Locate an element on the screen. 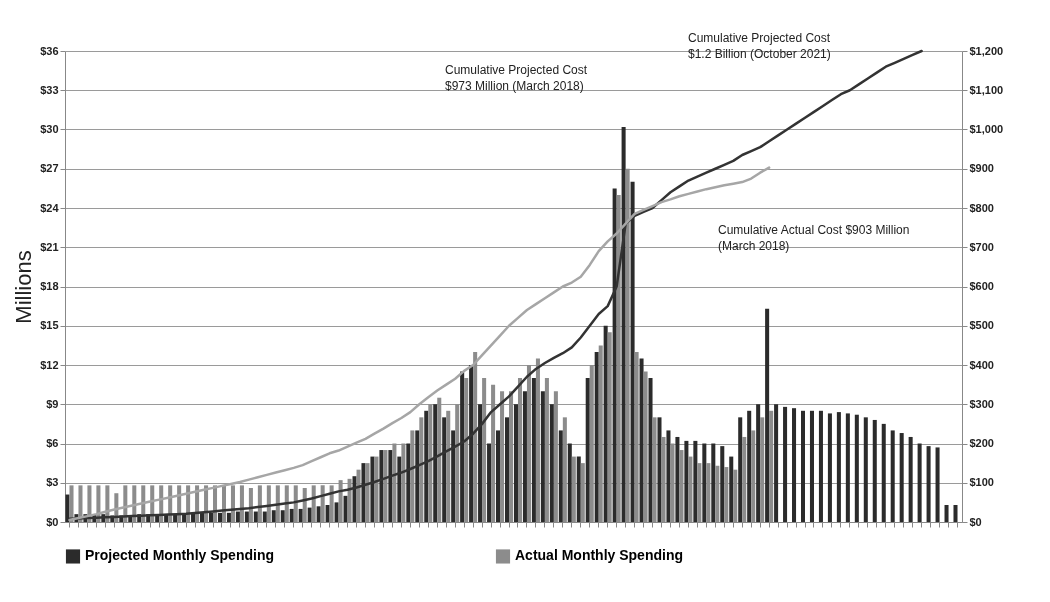 This screenshot has width=1050, height=602. y-tick-label: $30 is located at coordinates (49, 129).